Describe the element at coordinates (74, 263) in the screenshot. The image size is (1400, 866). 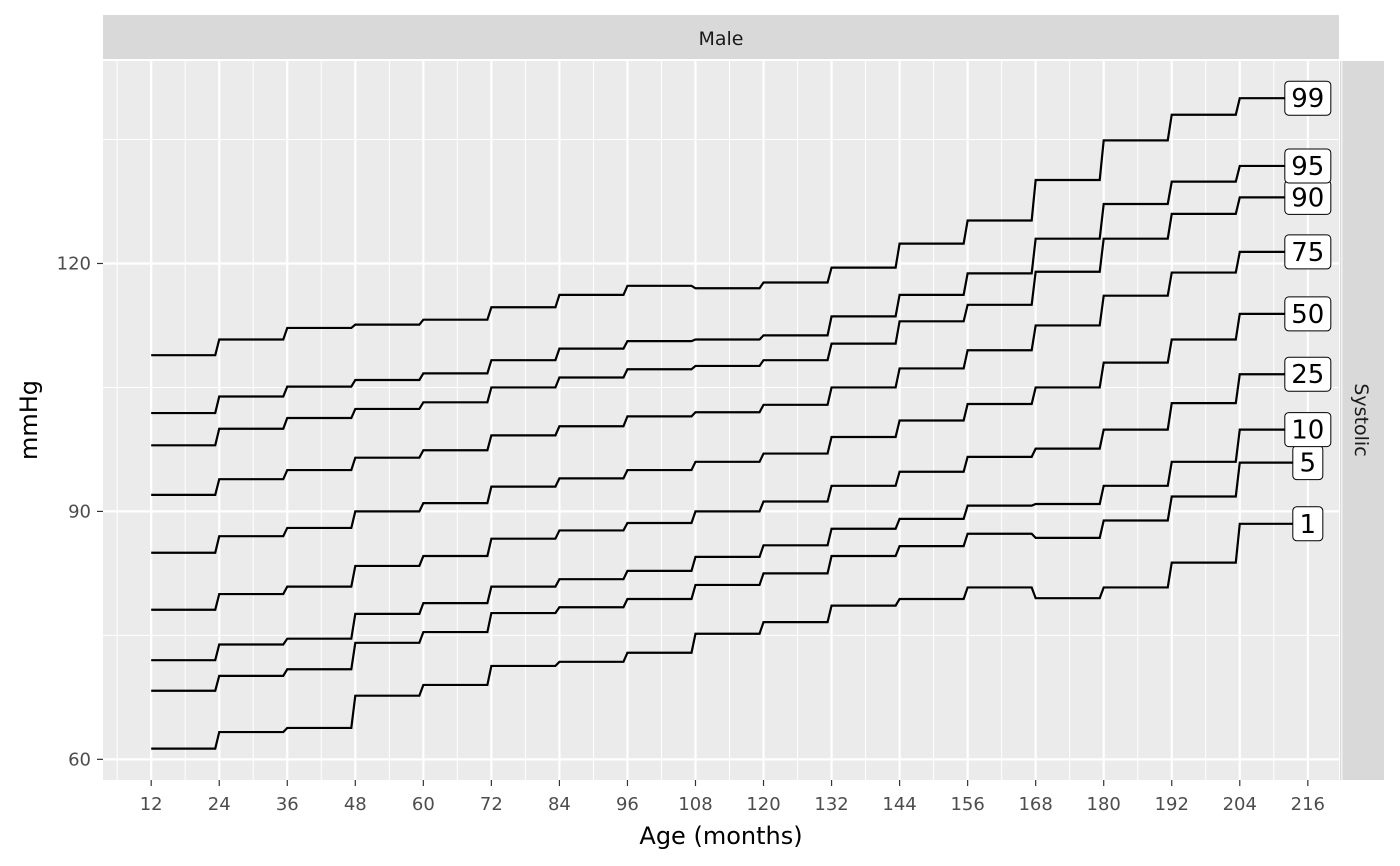
I see `y-tick-label: 120` at that location.